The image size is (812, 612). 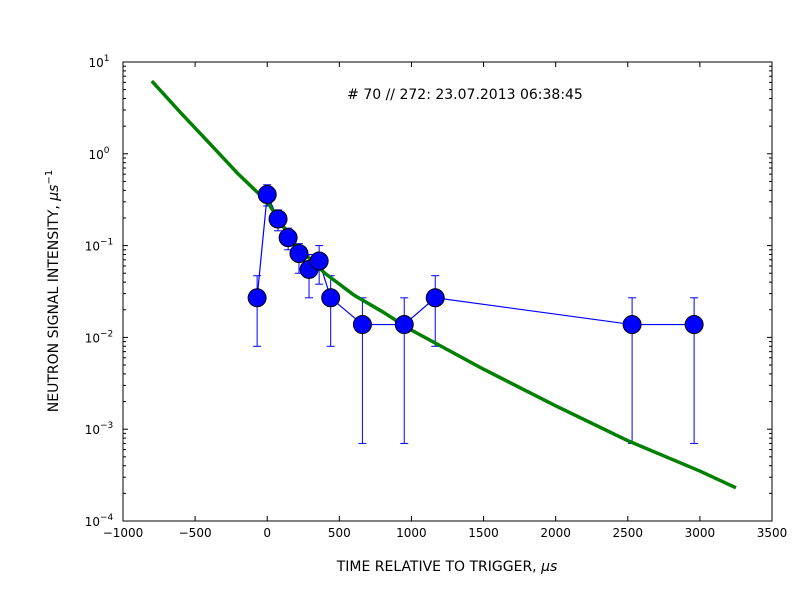 What do you see at coordinates (99, 429) in the screenshot?
I see `y-tick-label: 10⁻³` at bounding box center [99, 429].